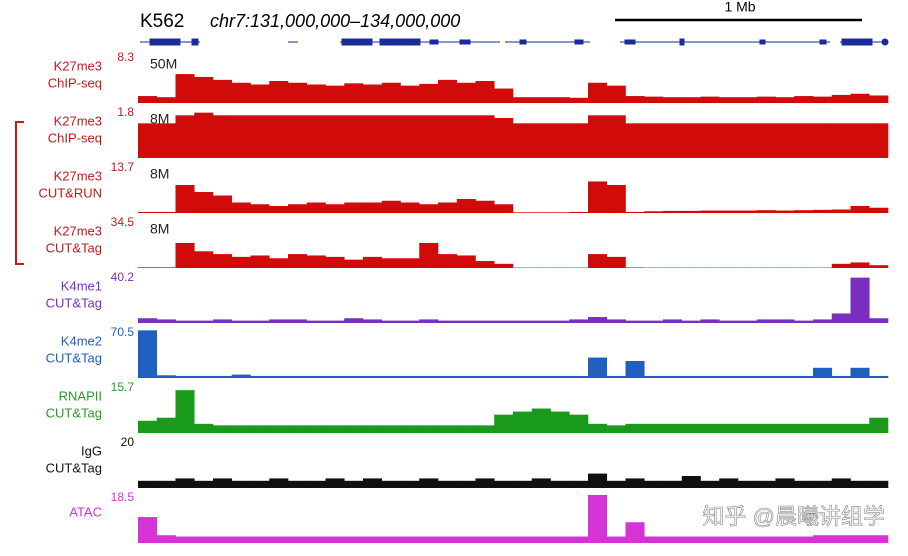  What do you see at coordinates (85, 511) in the screenshot?
I see `track-label: ATAC` at bounding box center [85, 511].